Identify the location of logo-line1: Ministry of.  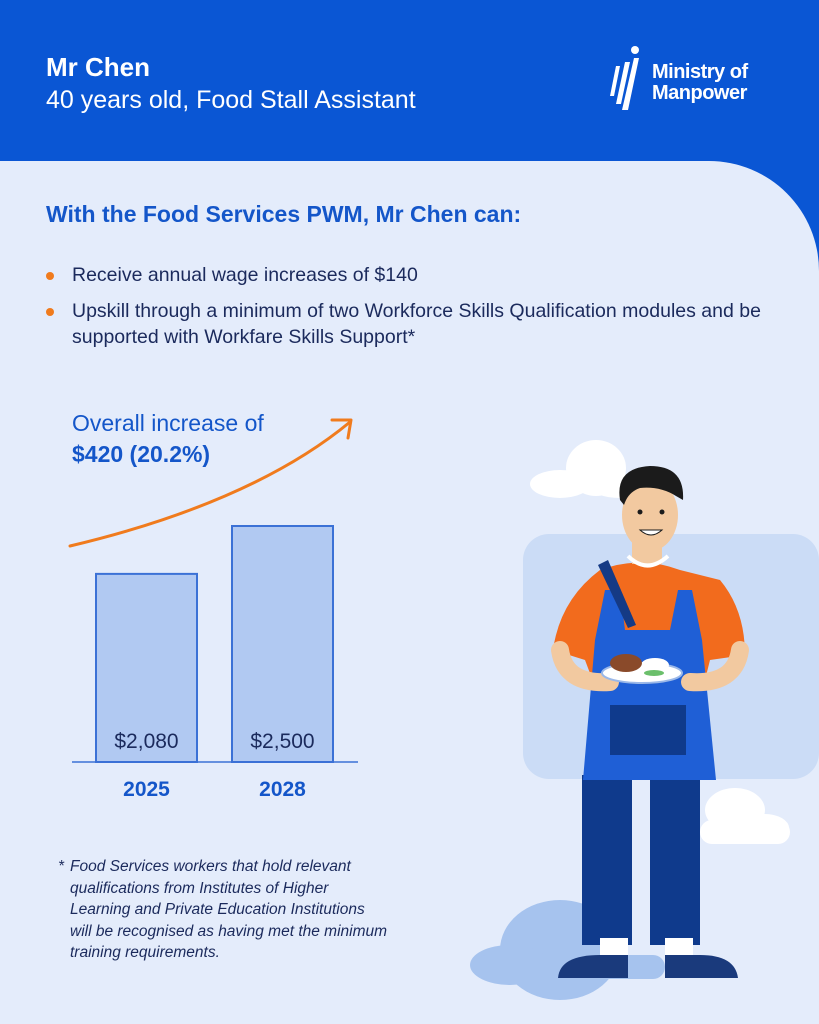
(700, 72).